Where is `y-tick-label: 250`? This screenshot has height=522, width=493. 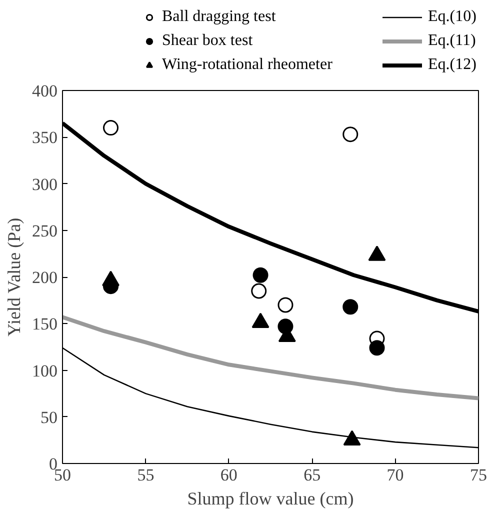 y-tick-label: 250 is located at coordinates (45, 230).